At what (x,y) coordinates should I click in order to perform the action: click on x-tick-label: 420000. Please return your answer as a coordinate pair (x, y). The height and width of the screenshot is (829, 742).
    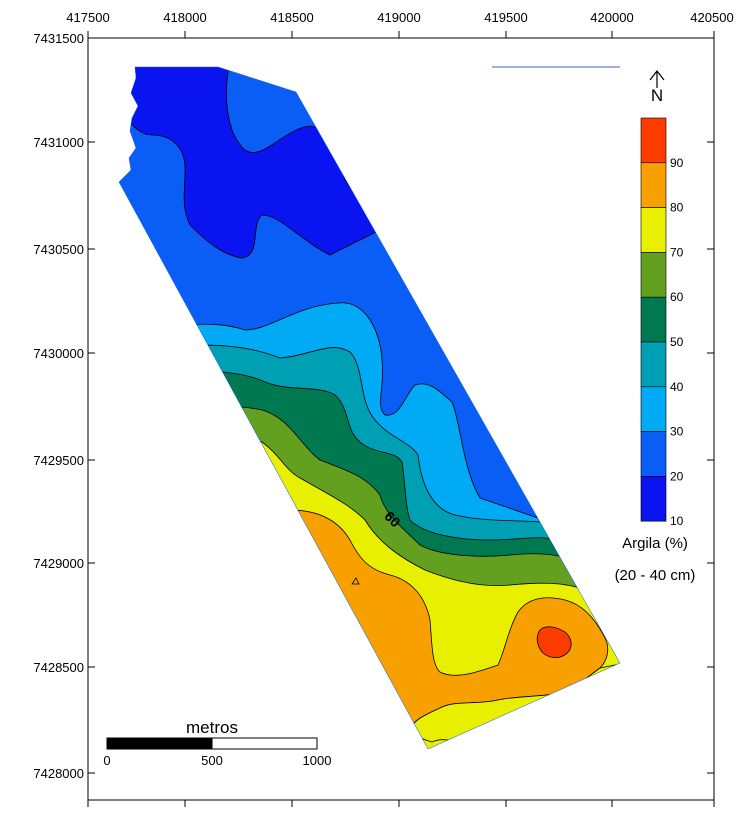
    Looking at the image, I should click on (611, 17).